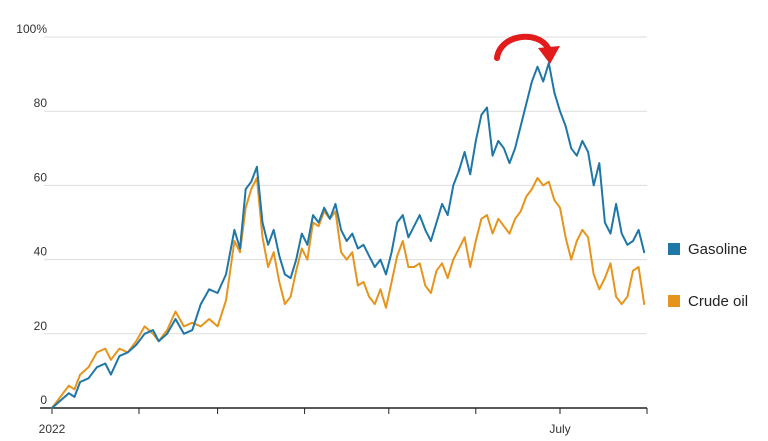 This screenshot has width=768, height=441. Describe the element at coordinates (708, 275) in the screenshot. I see `legend: Gasoline Crude oil` at that location.